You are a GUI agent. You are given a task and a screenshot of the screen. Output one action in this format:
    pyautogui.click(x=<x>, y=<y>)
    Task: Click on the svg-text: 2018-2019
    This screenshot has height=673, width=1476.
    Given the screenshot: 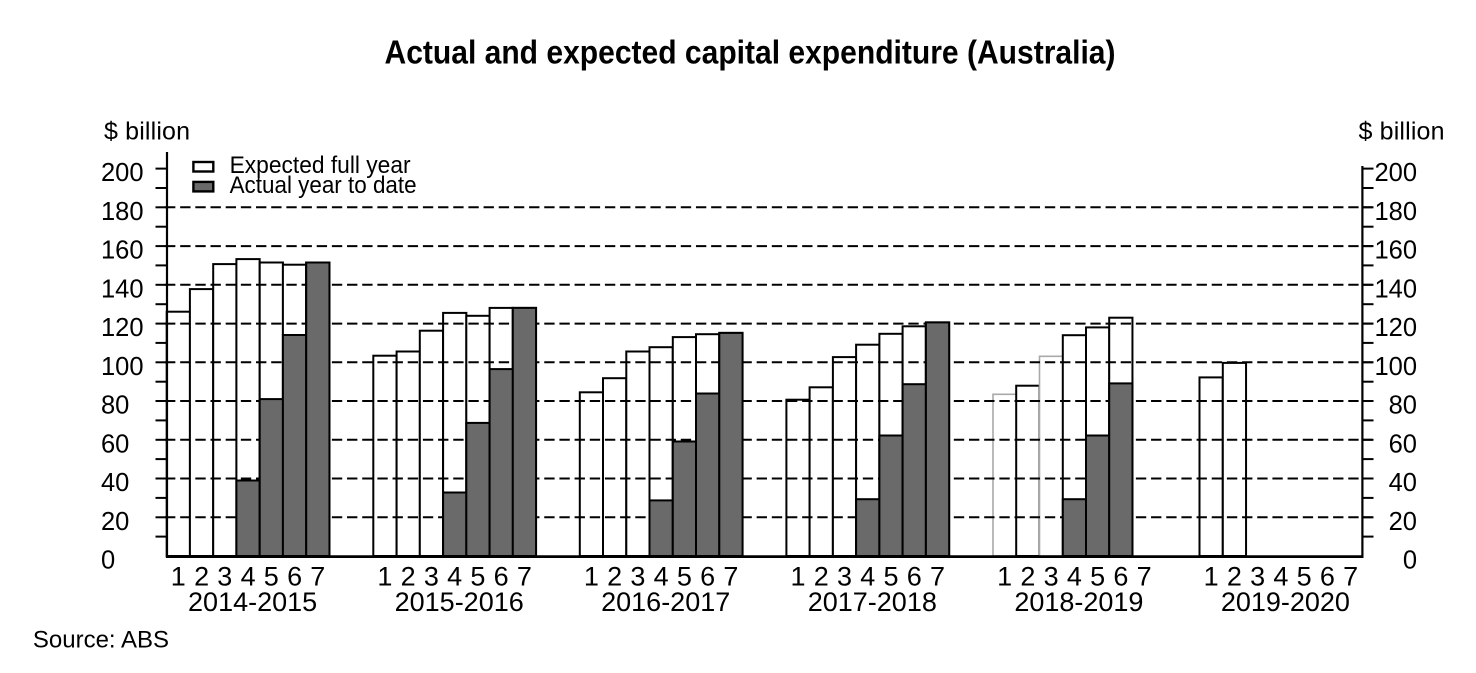 What is the action you would take?
    pyautogui.click(x=1078, y=602)
    